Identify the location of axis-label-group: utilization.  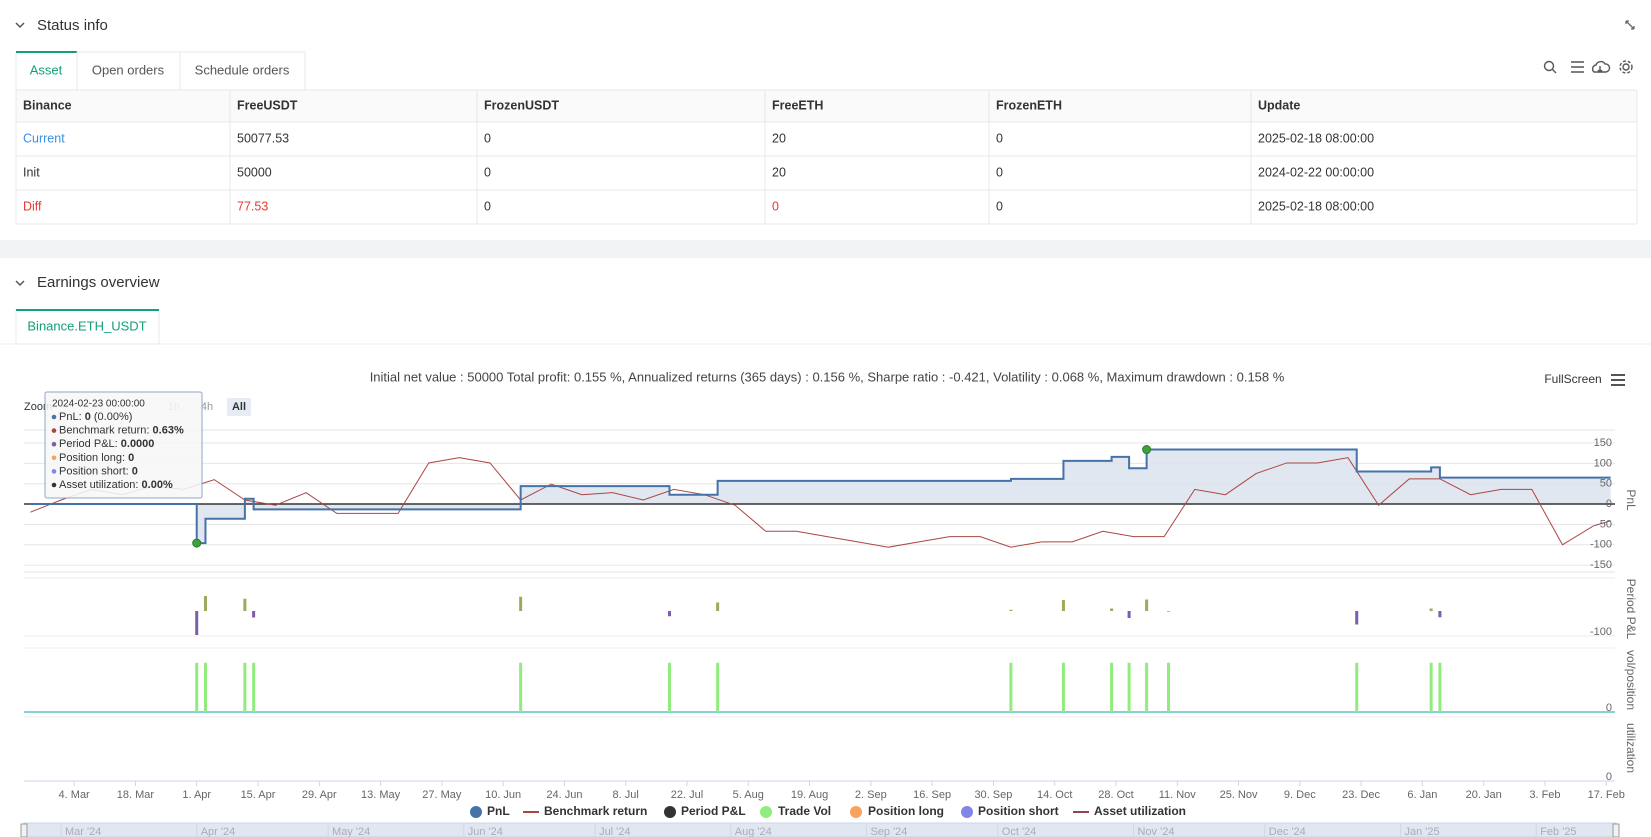
(1631, 748).